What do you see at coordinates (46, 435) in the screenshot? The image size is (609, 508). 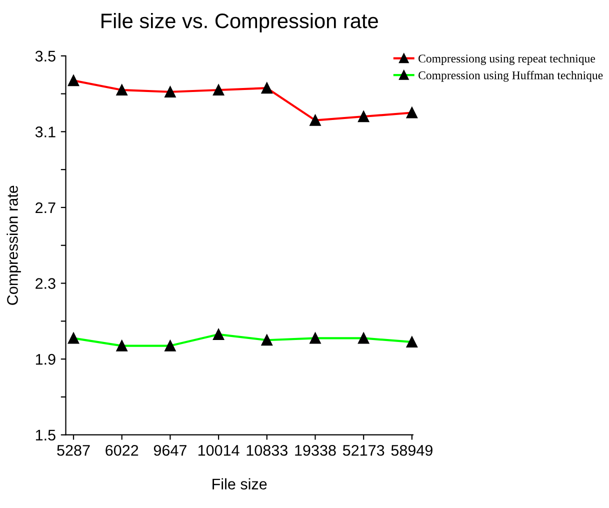 I see `y-tick-label: 1.5` at bounding box center [46, 435].